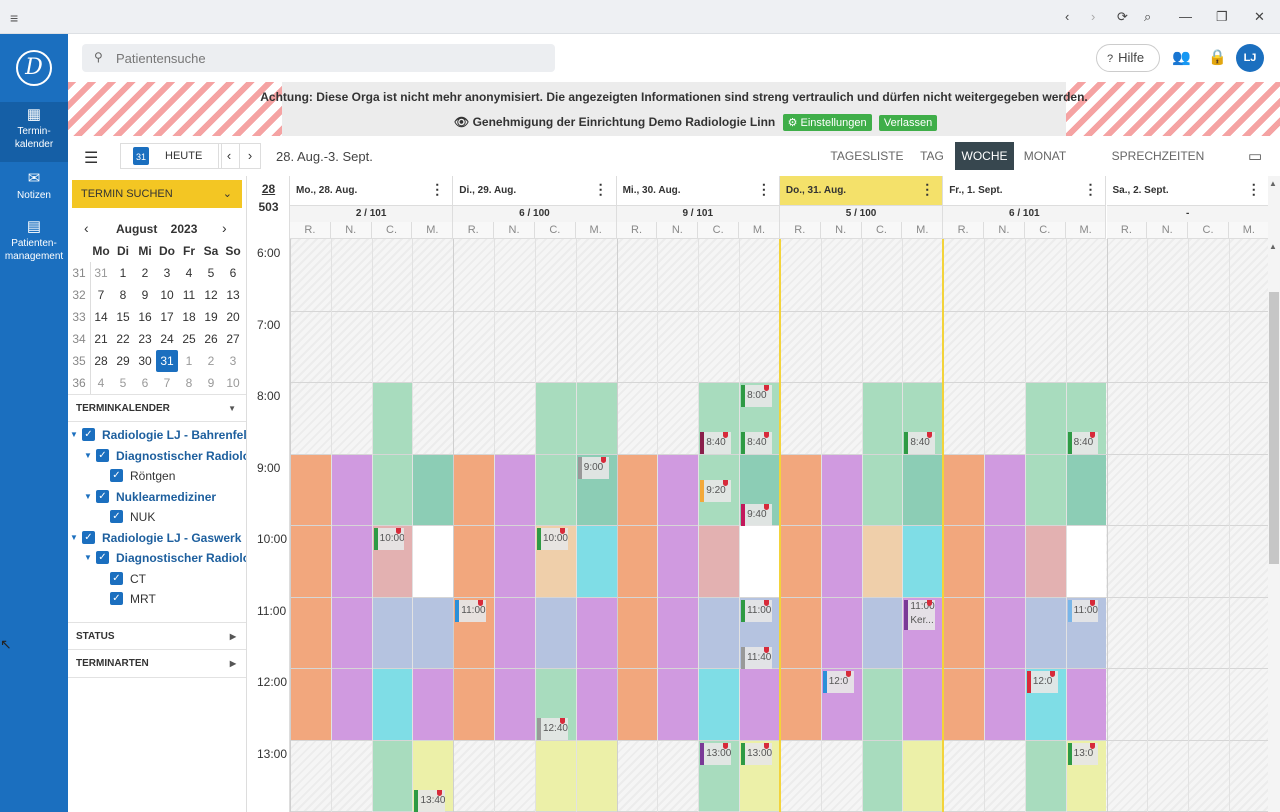 This screenshot has height=812, width=1280. What do you see at coordinates (157, 497) in the screenshot?
I see `tree-item: ▼ ✓ Nuklearmediziner` at bounding box center [157, 497].